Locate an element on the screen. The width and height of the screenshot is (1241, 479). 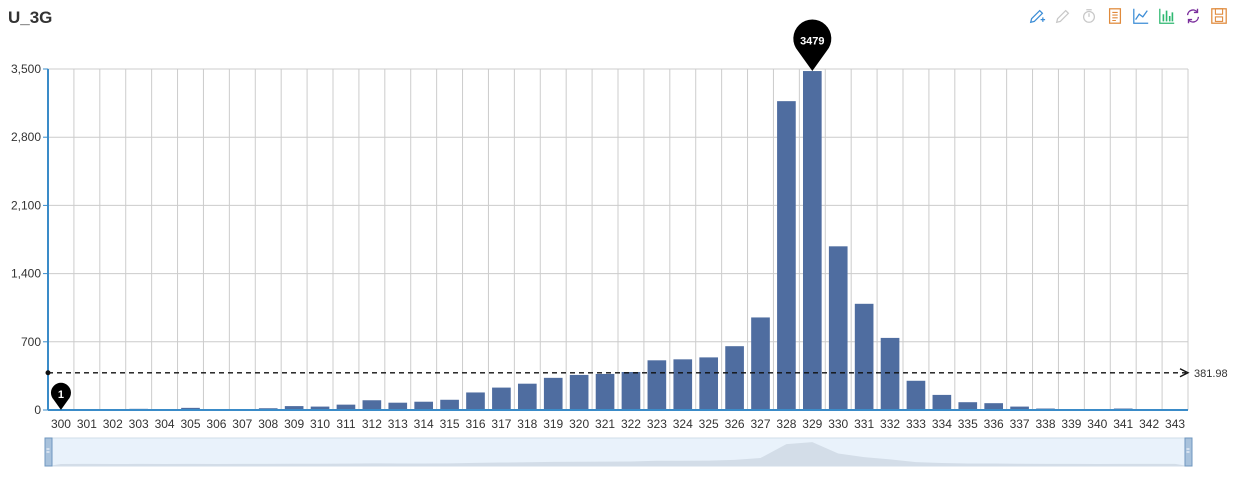
x-tick-label: 302 is located at coordinates (113, 424).